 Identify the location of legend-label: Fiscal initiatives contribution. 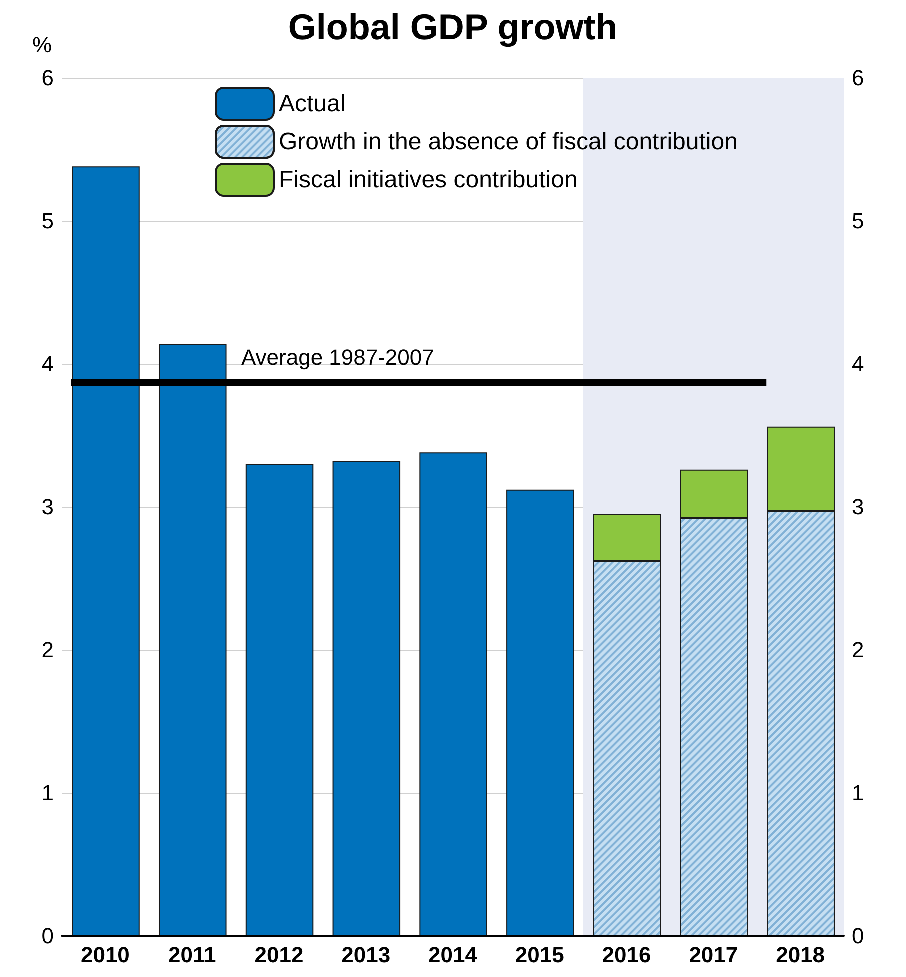
(428, 180).